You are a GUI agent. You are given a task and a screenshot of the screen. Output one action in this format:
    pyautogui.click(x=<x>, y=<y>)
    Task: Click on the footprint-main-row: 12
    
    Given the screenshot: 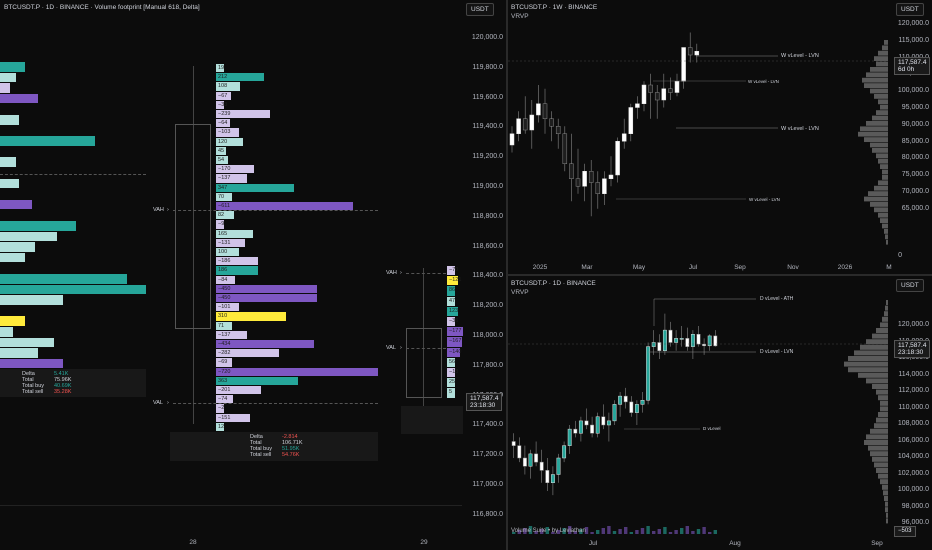 What is the action you would take?
    pyautogui.click(x=220, y=426)
    